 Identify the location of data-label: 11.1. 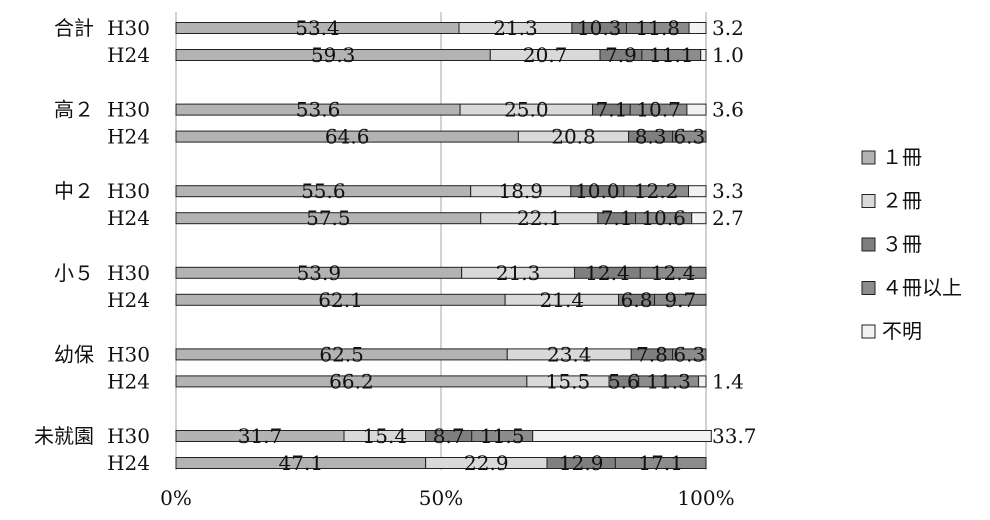
(671, 55).